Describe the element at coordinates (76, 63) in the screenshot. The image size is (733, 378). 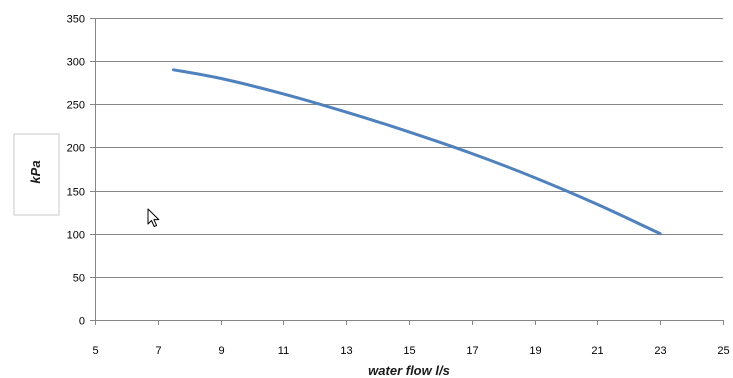
I see `y-tick-label-300: 300` at that location.